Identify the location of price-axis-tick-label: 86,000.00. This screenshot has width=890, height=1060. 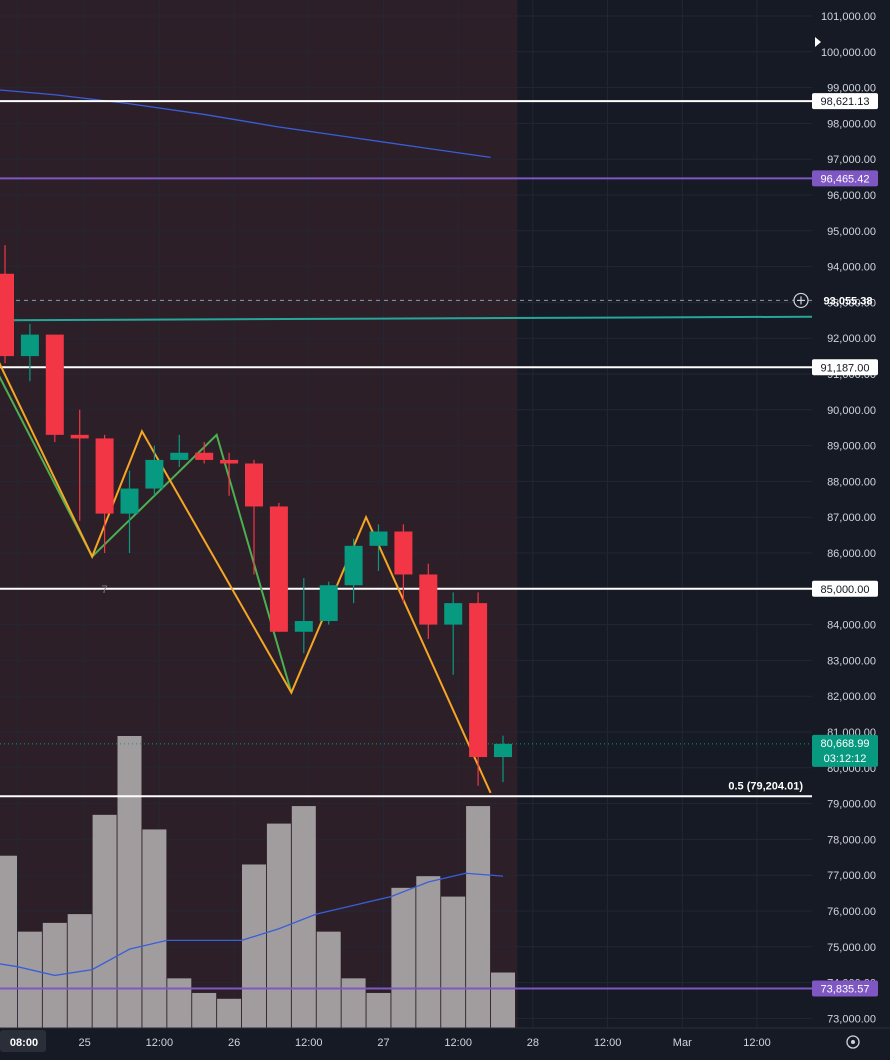
(851, 554).